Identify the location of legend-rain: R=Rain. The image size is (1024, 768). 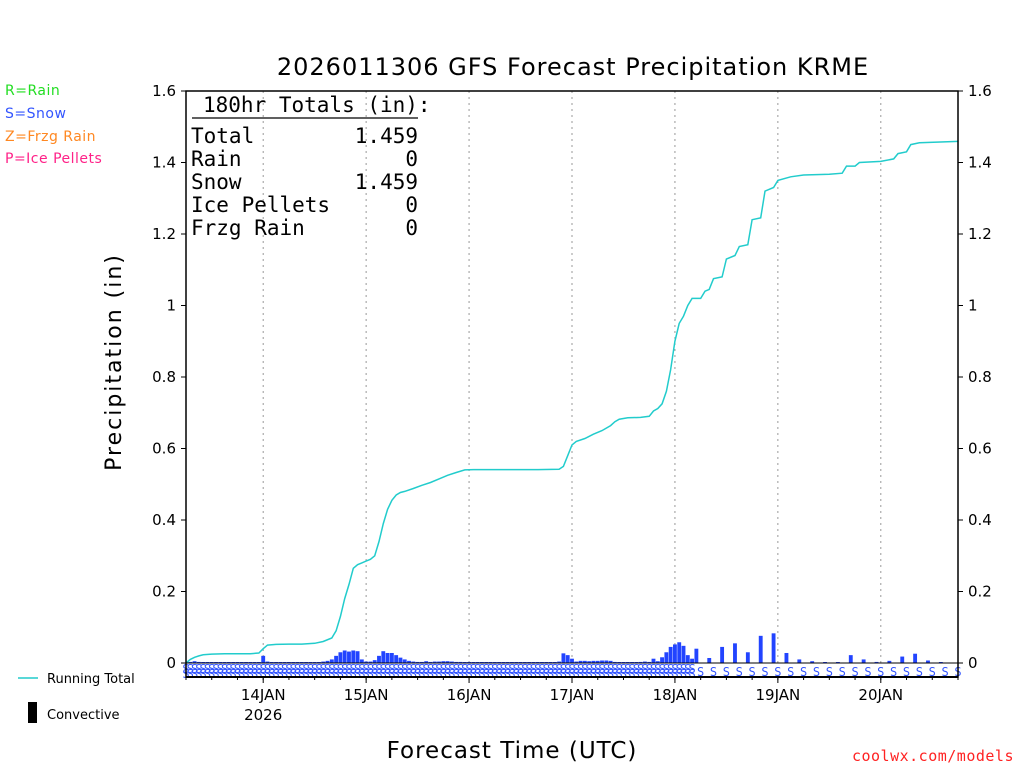
(32, 91).